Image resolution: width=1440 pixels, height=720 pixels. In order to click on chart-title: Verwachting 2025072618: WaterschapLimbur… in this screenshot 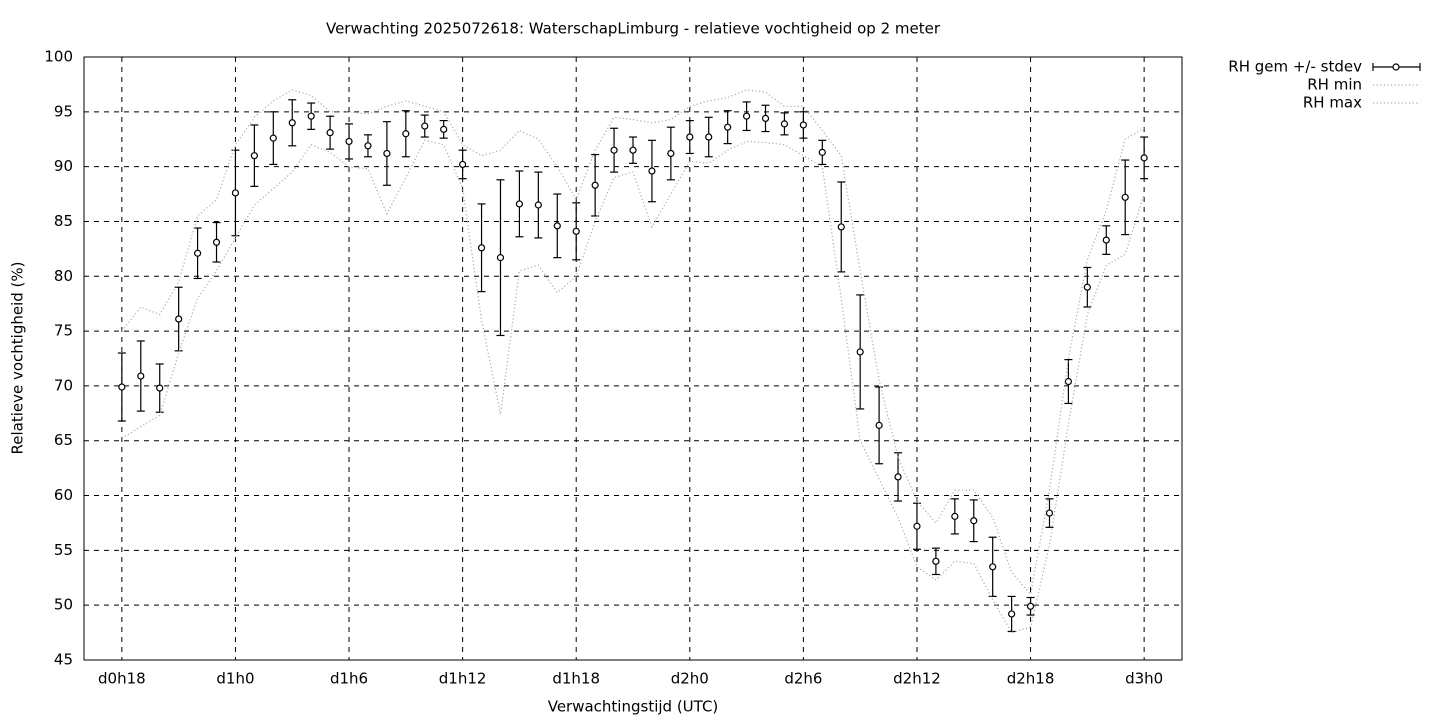, I will do `click(633, 29)`.